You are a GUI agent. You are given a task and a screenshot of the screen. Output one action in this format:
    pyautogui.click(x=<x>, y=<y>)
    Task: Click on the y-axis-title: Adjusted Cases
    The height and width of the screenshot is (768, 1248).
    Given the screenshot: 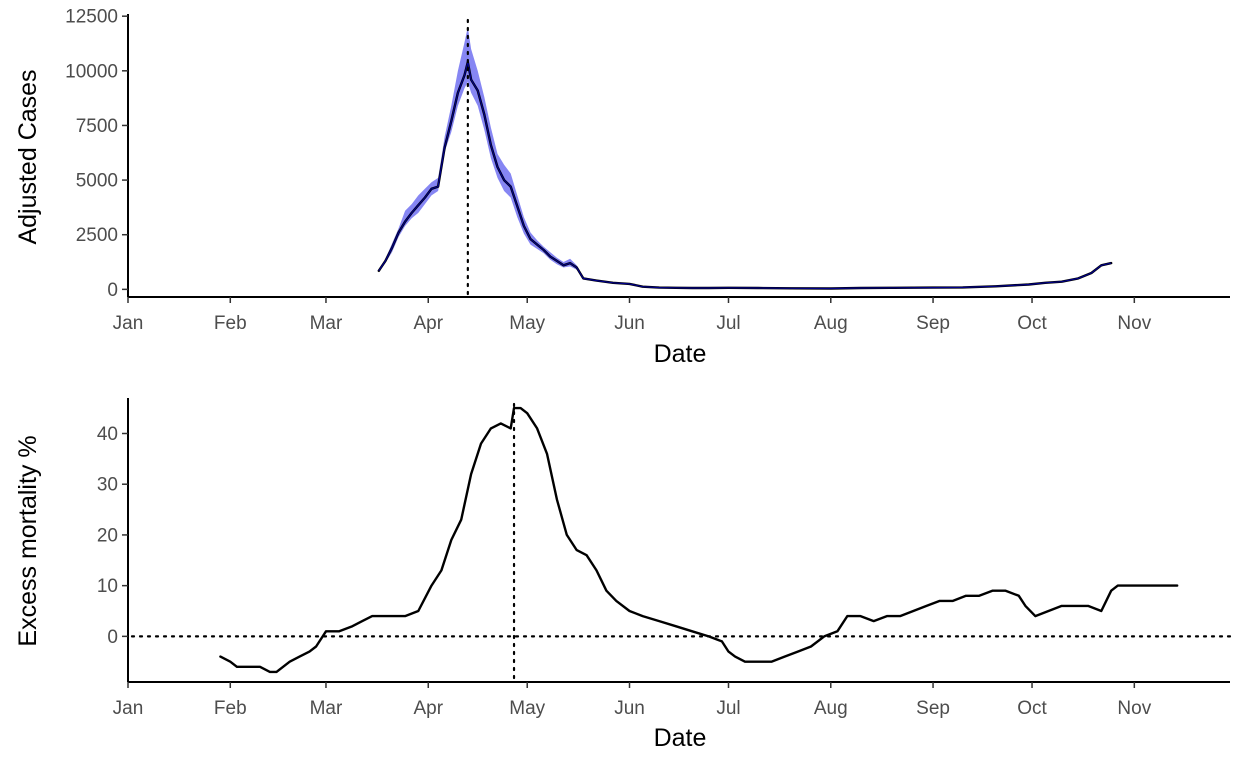 What is the action you would take?
    pyautogui.click(x=28, y=156)
    